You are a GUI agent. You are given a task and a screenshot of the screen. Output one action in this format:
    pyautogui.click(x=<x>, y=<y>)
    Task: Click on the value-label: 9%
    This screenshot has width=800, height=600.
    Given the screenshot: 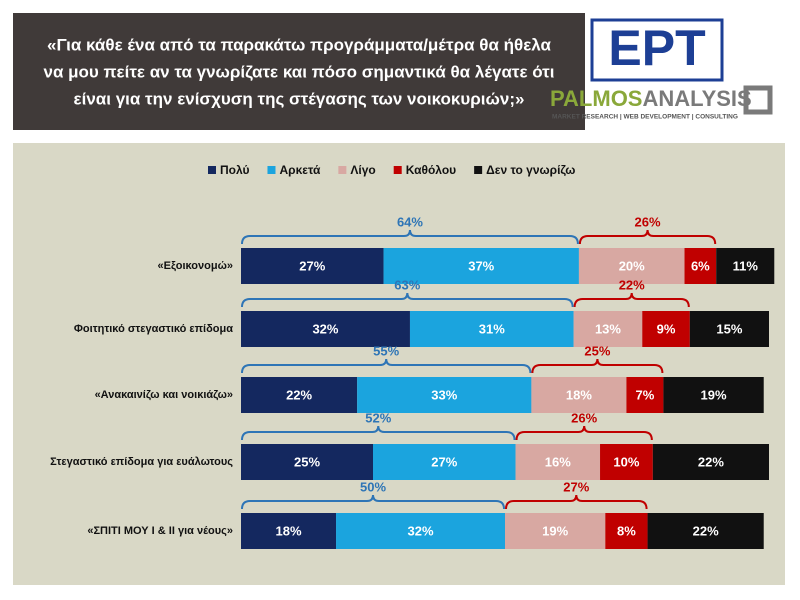 What is the action you would take?
    pyautogui.click(x=666, y=328)
    